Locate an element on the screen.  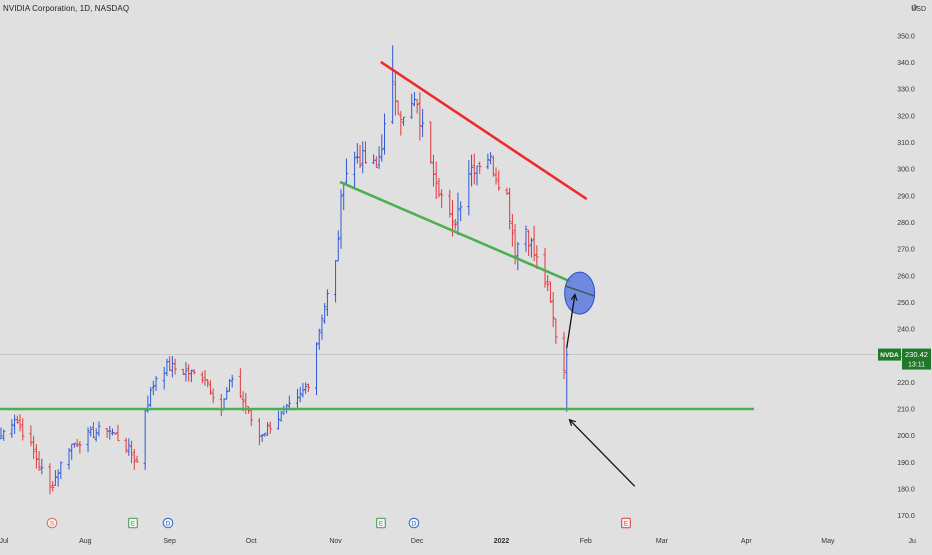
y-tick-label: 310.0 is located at coordinates (906, 143).